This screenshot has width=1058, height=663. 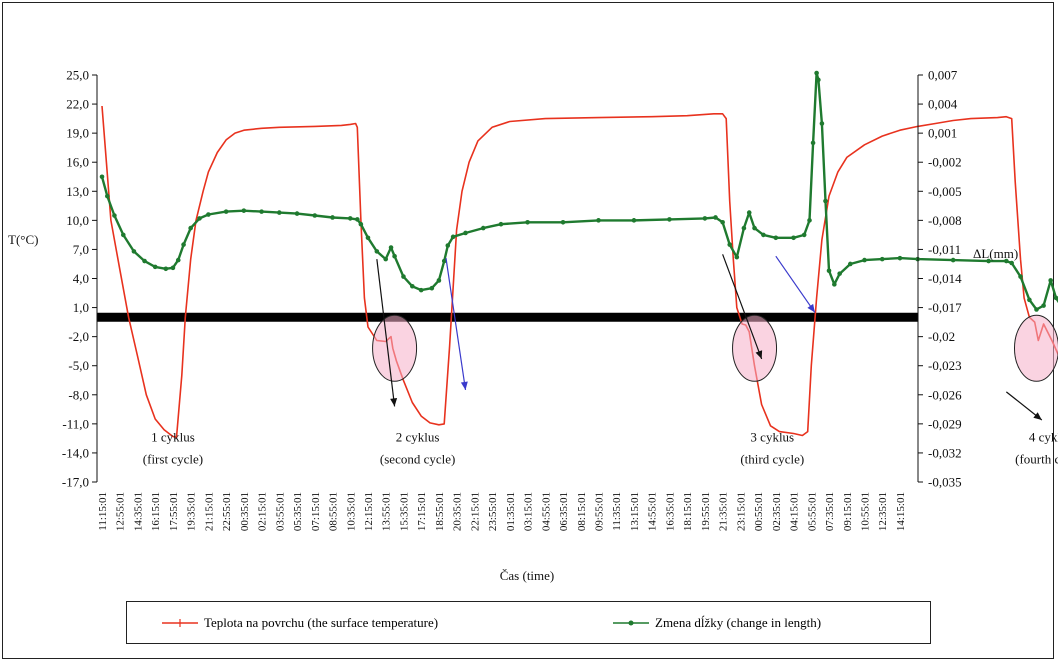 I want to click on x-tick-label: 17:15:01, so click(x=422, y=511).